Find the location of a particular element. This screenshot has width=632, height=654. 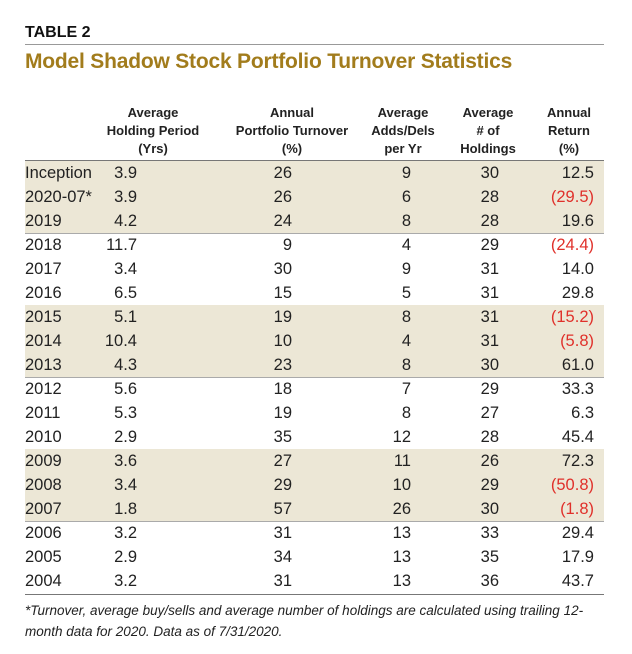

cell-value: 7 is located at coordinates (406, 389).